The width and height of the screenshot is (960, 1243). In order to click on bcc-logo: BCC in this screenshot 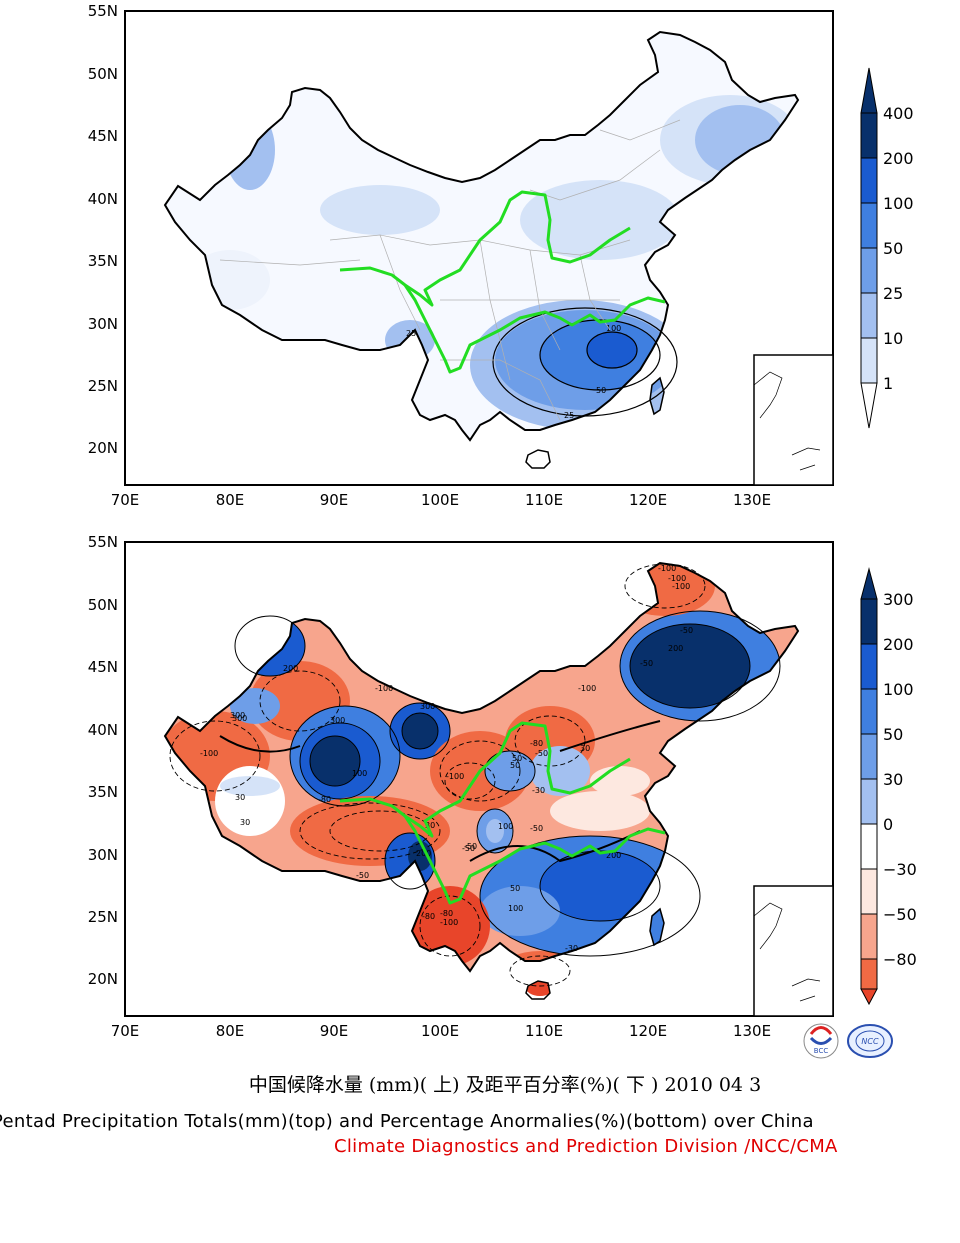, I will do `click(821, 1041)`.